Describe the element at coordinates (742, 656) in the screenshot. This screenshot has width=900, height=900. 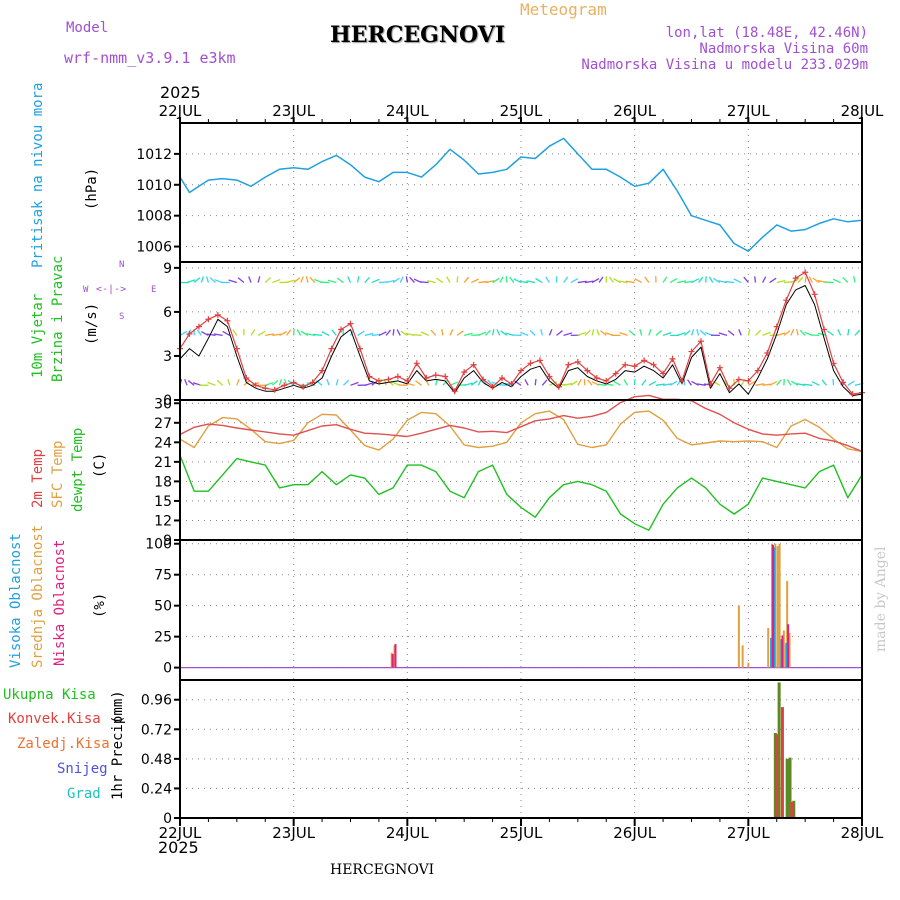
I see `mid-cloud-bar` at that location.